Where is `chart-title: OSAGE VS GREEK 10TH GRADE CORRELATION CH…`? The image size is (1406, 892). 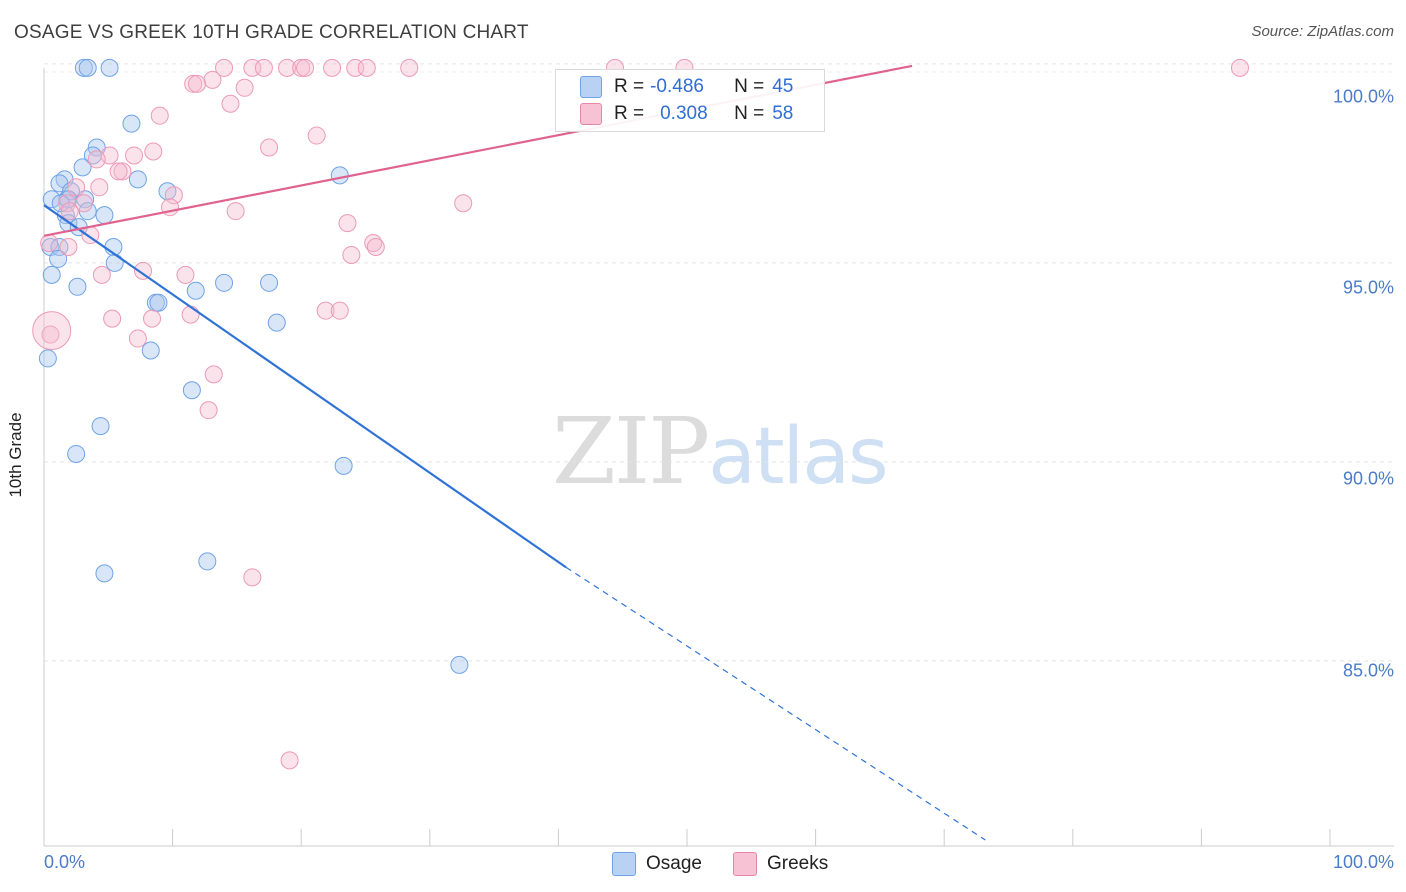 chart-title: OSAGE VS GREEK 10TH GRADE CORRELATION CH… is located at coordinates (271, 32).